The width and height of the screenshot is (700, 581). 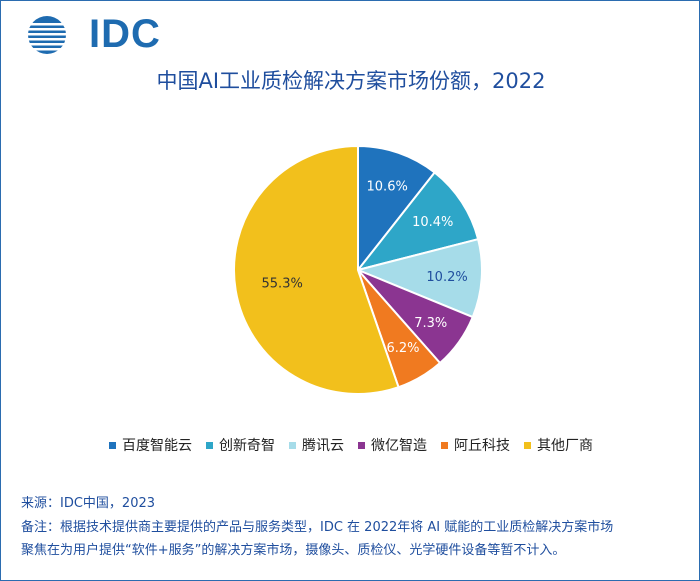 What do you see at coordinates (125, 34) in the screenshot?
I see `logo-text: IDC` at bounding box center [125, 34].